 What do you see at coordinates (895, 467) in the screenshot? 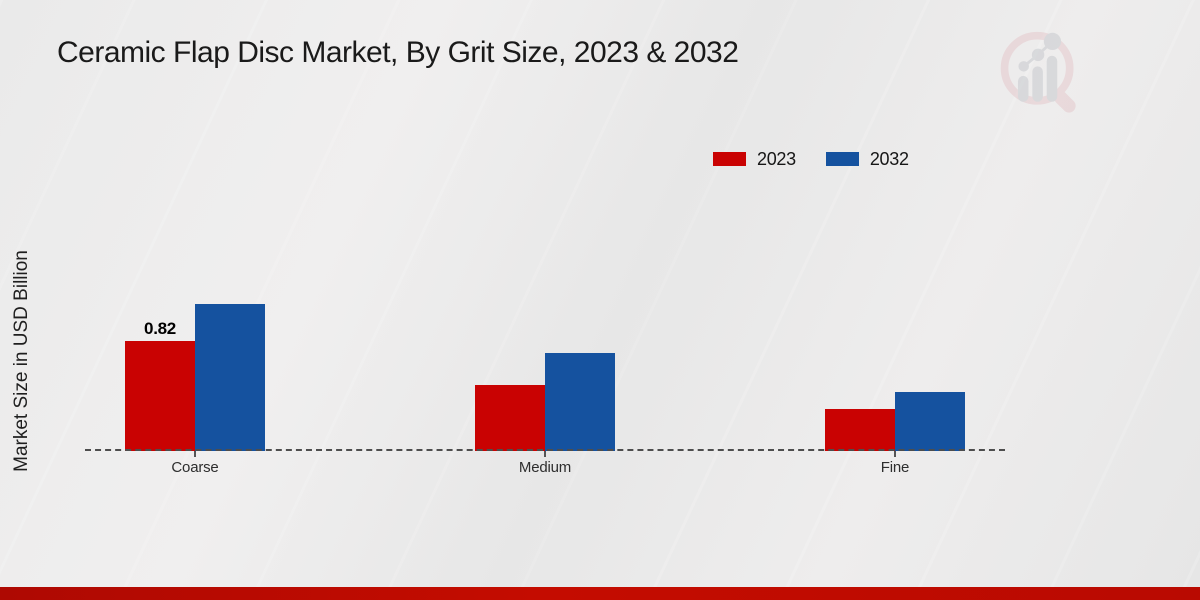
I see `category-label-fine: Fine` at bounding box center [895, 467].